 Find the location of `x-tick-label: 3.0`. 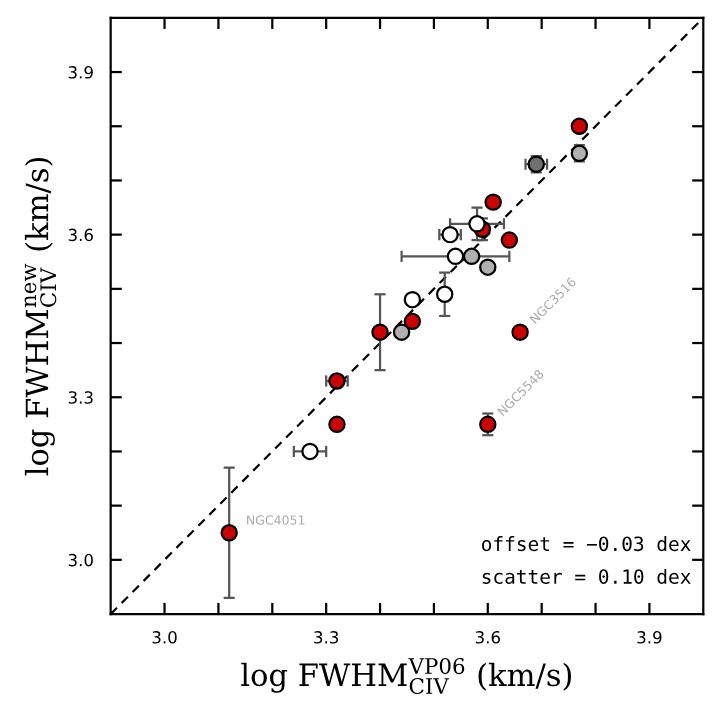

x-tick-label: 3.0 is located at coordinates (164, 637).